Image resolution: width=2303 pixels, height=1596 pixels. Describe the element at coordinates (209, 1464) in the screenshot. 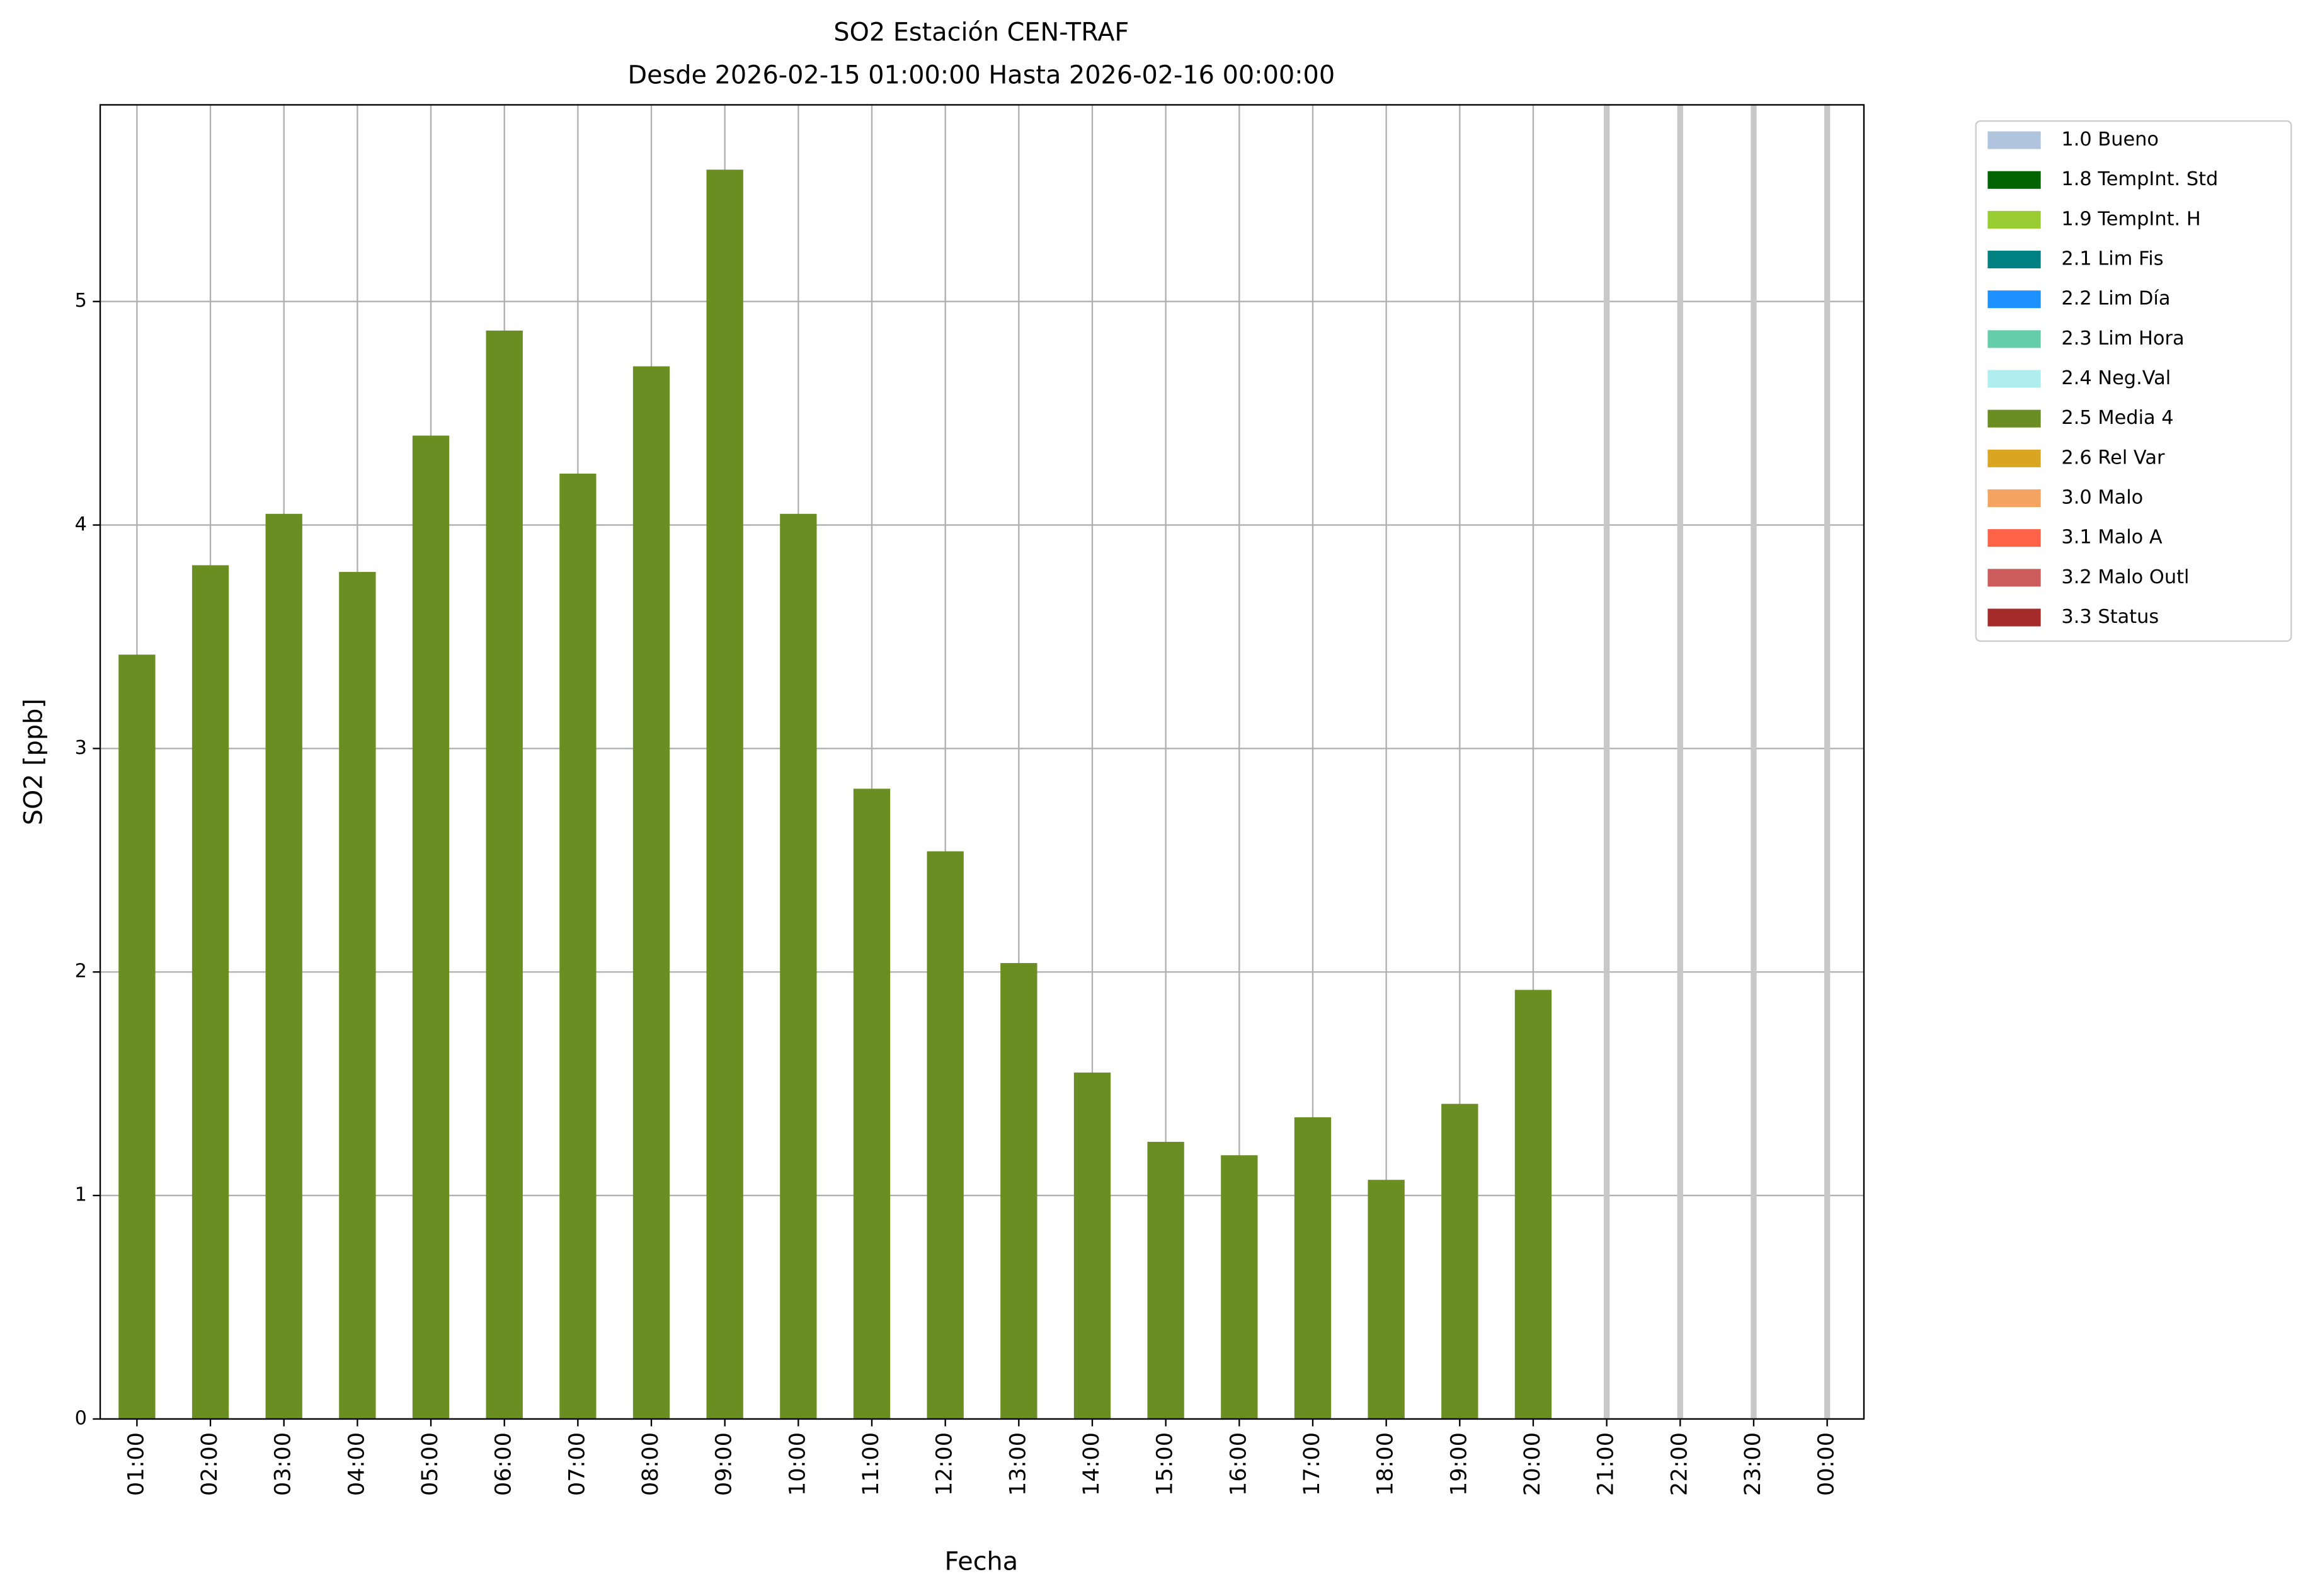

I see `x-tick-label: 02:00` at that location.